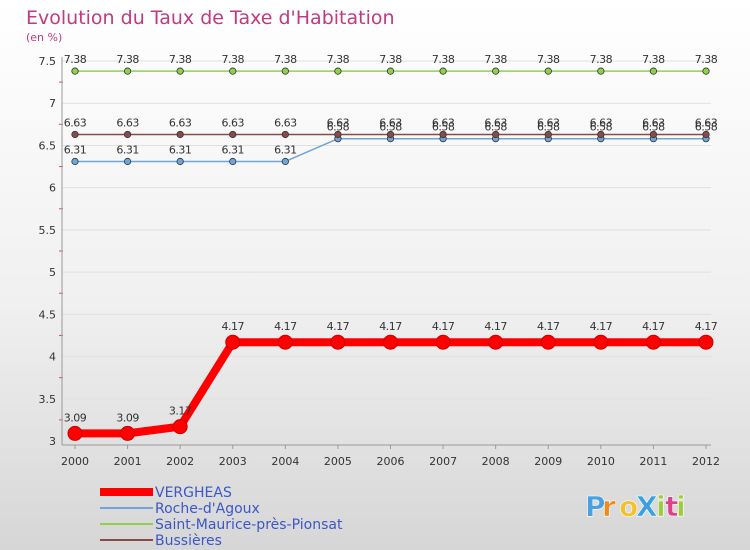 This screenshot has width=750, height=550. Describe the element at coordinates (44, 37) in the screenshot. I see `y-axis-unit-label: (en %)` at that location.